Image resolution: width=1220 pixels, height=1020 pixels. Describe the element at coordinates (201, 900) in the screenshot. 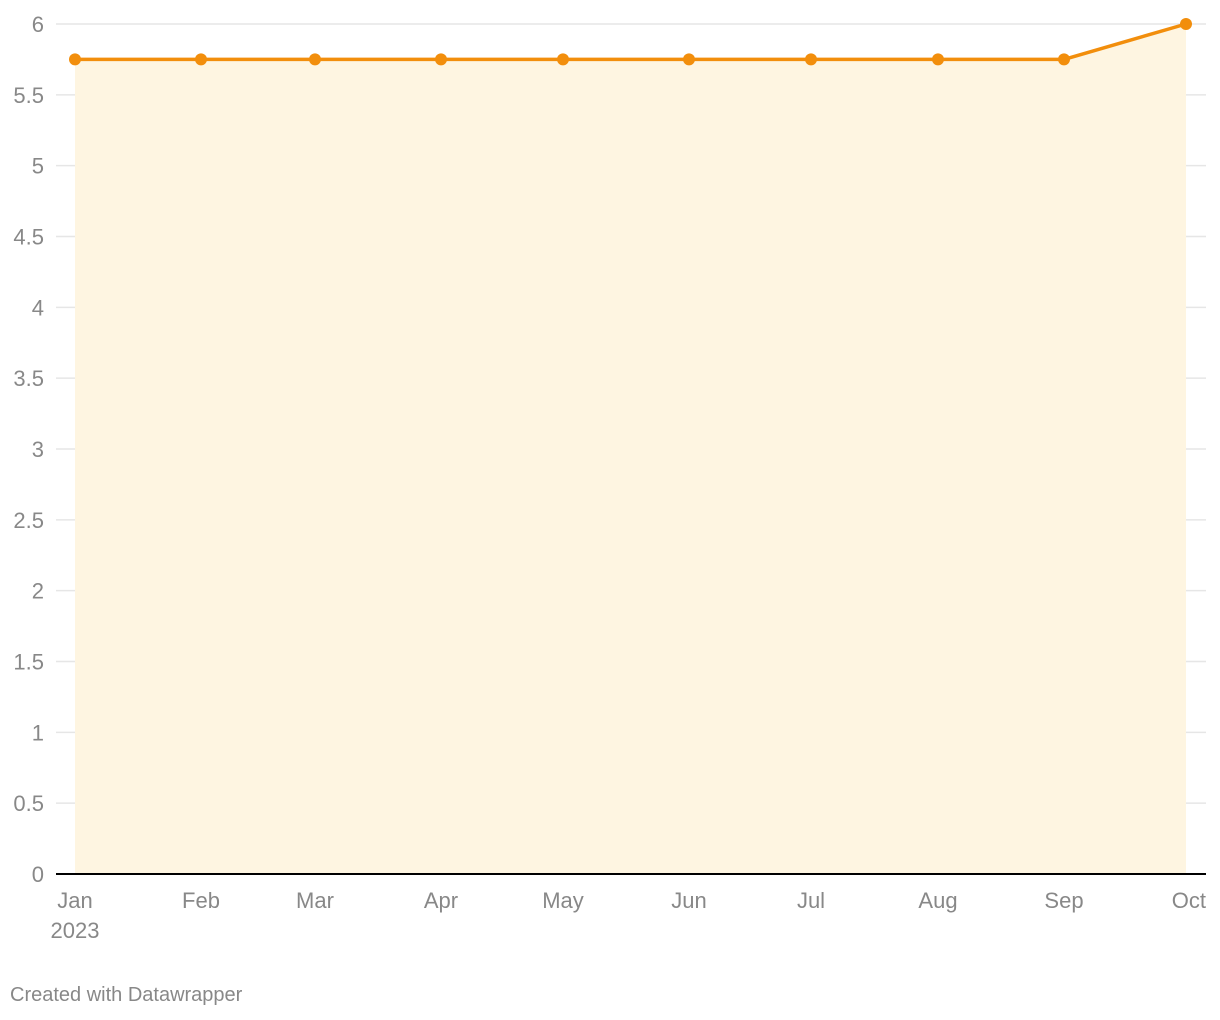

I see `x-tick-label: Feb` at that location.